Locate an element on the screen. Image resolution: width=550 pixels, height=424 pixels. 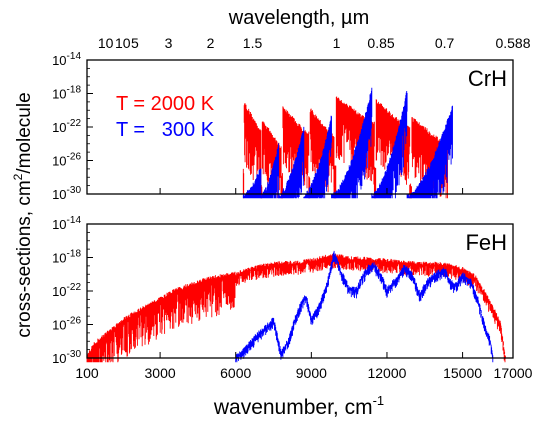
top-tick-label: 3 is located at coordinates (169, 43).